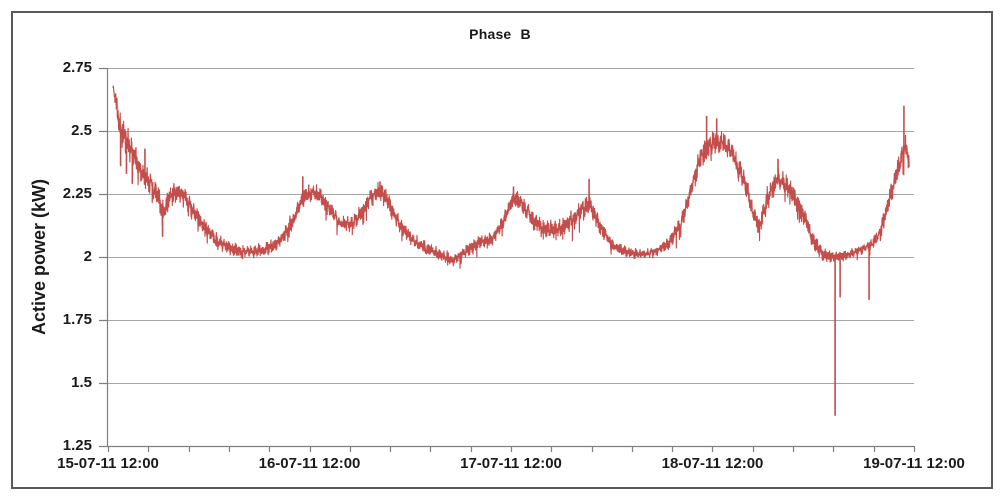 This screenshot has width=1000, height=499. Describe the element at coordinates (914, 463) in the screenshot. I see `x-tick-label: 19-07-11 12:00` at that location.